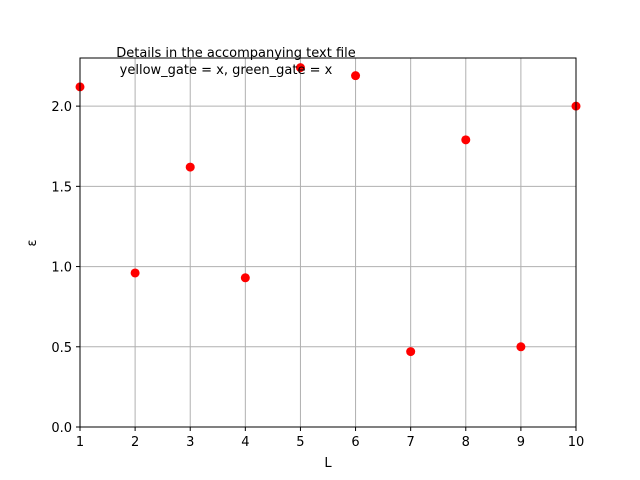 This screenshot has height=480, width=640. Describe the element at coordinates (521, 442) in the screenshot. I see `x-tick-label: 9` at that location.